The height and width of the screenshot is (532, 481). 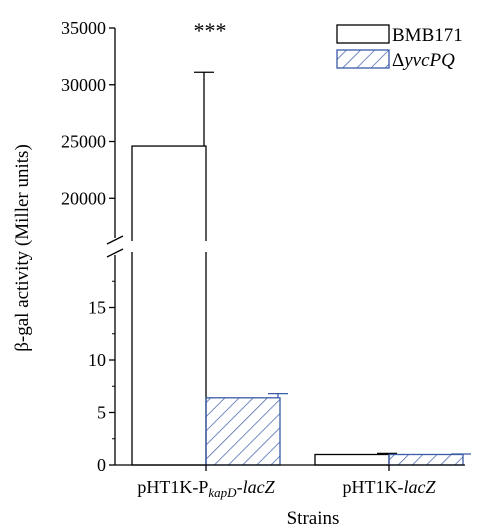 I want to click on axis-break-gap, so click(x=150, y=246).